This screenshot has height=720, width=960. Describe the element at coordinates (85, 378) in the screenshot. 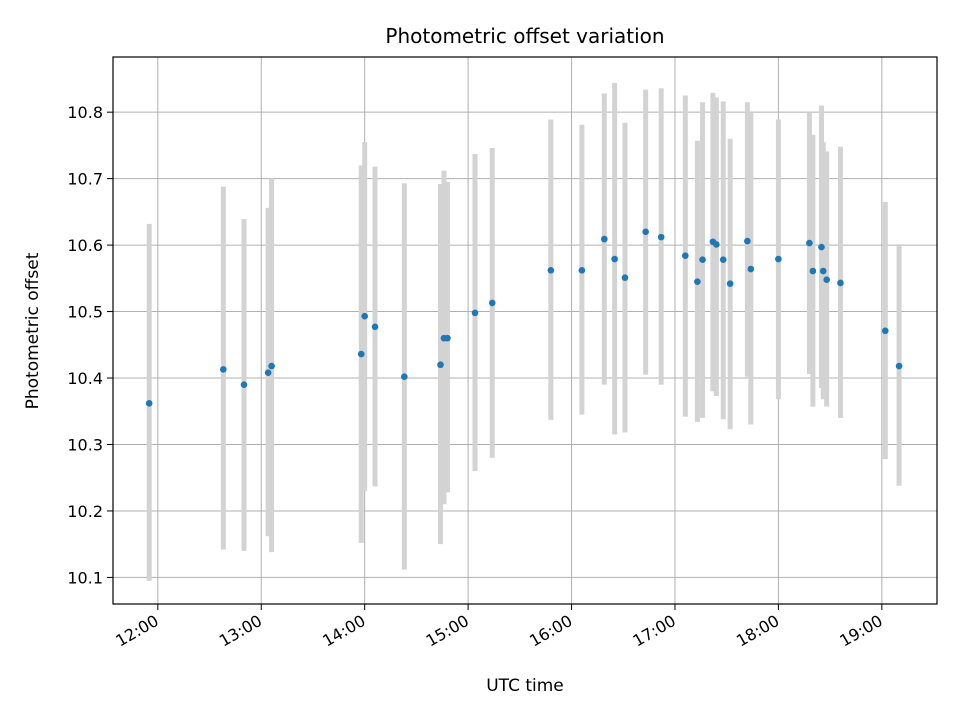

I see `y-tick-label: 10.4` at that location.